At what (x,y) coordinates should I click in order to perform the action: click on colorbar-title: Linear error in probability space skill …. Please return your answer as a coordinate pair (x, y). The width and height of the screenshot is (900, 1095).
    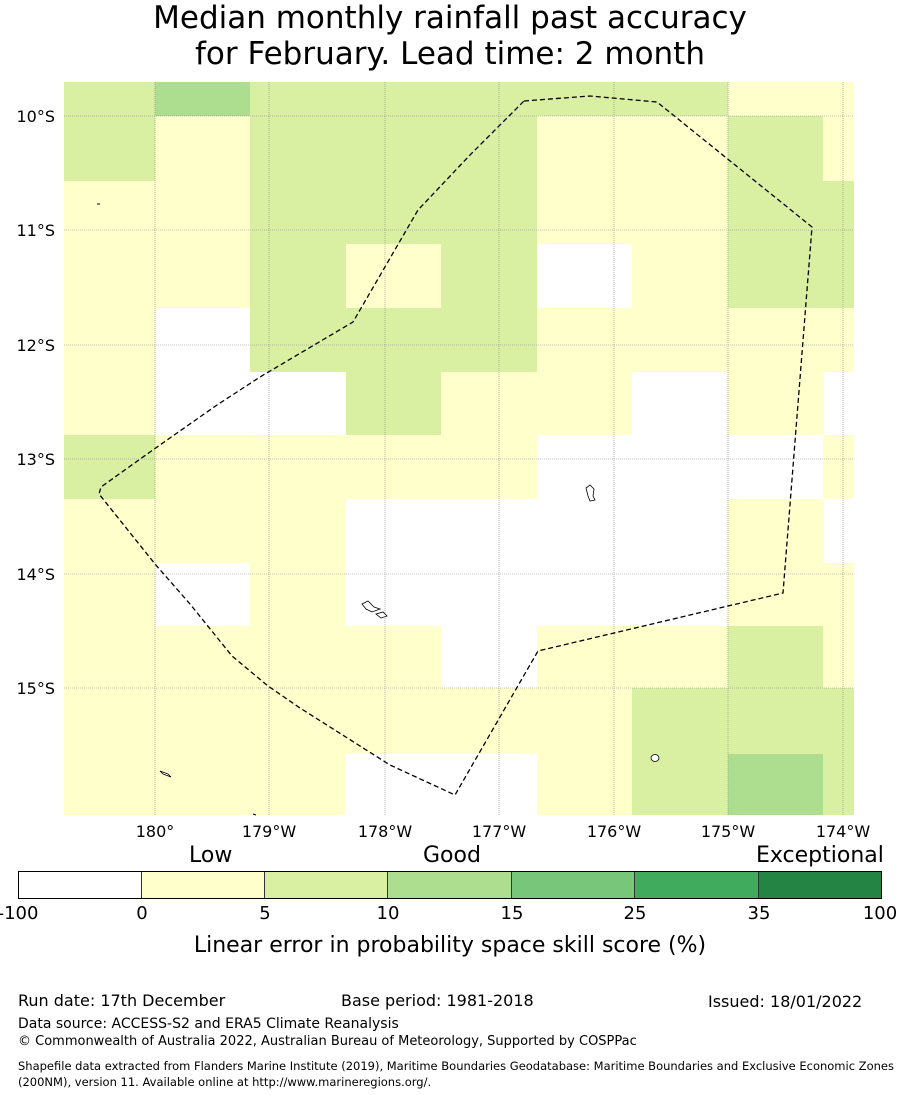
    Looking at the image, I should click on (450, 945).